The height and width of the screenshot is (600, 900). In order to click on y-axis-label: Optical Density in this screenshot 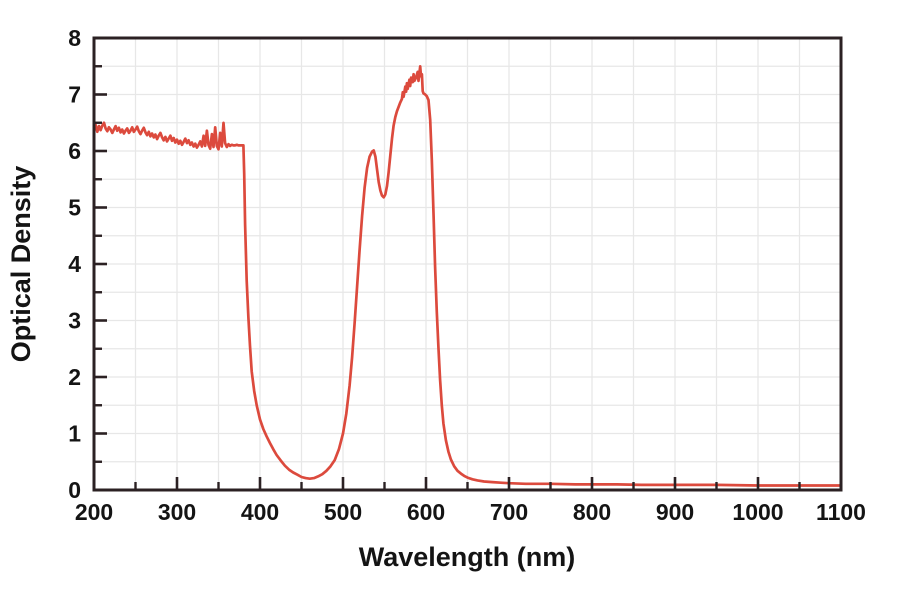, I will do `click(21, 264)`.